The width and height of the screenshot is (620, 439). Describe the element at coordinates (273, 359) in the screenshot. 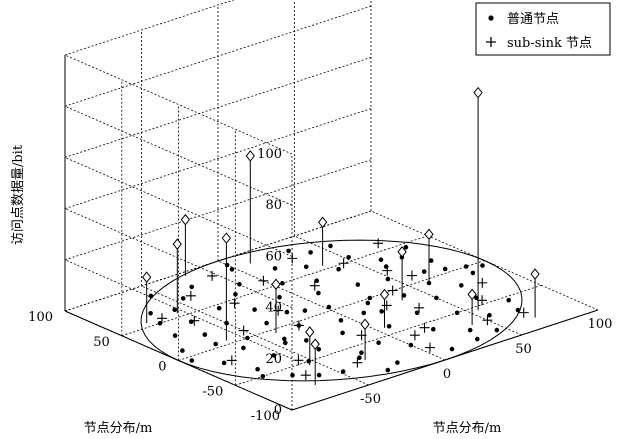

I see `z-tick-label: 20` at that location.